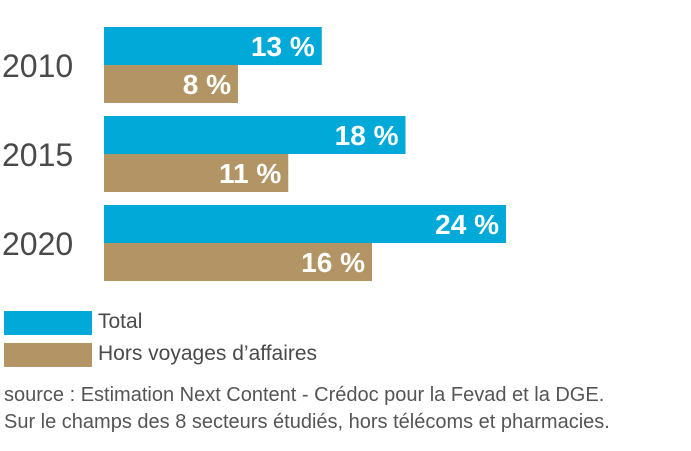 Image resolution: width=691 pixels, height=451 pixels. I want to click on data-label-2010-series-1: 8 %, so click(207, 84).